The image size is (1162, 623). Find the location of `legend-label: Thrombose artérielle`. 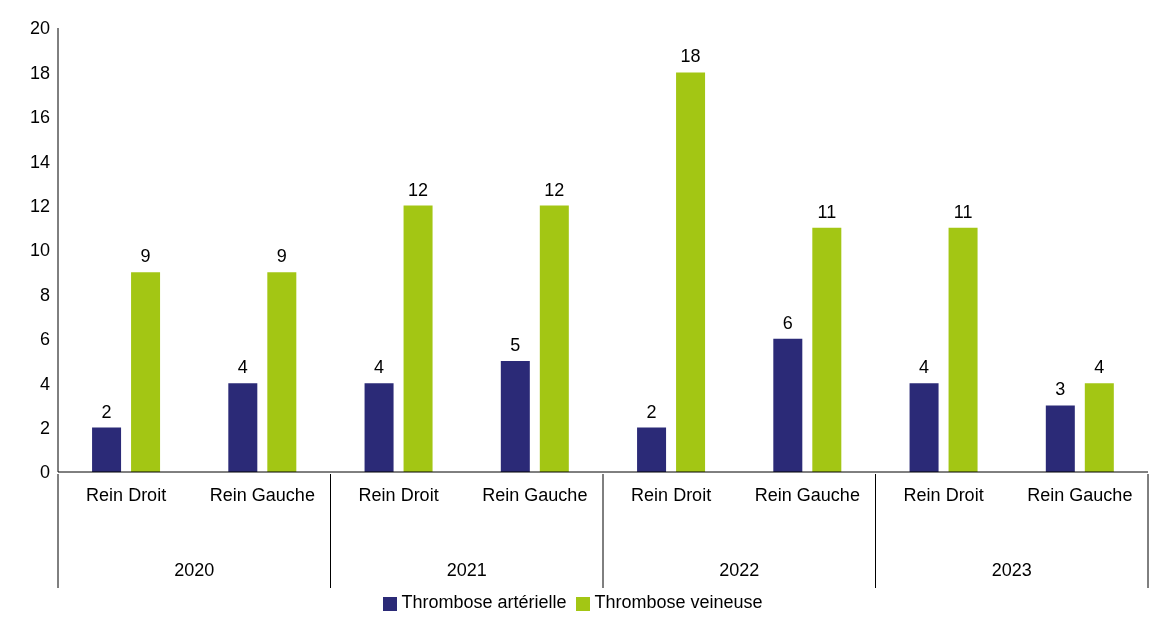

legend-label: Thrombose artérielle is located at coordinates (484, 602).